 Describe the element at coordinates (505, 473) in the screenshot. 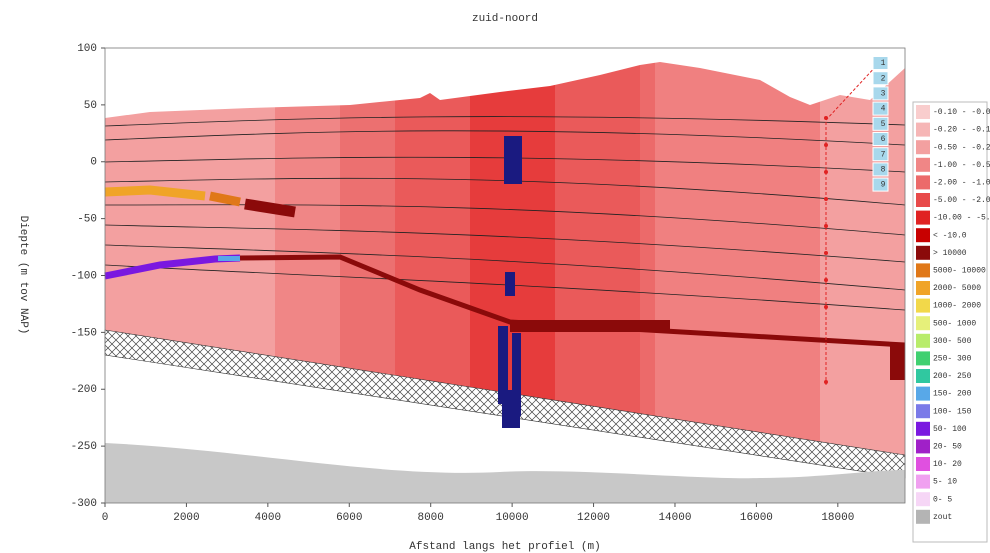

I see `salt-layer` at that location.